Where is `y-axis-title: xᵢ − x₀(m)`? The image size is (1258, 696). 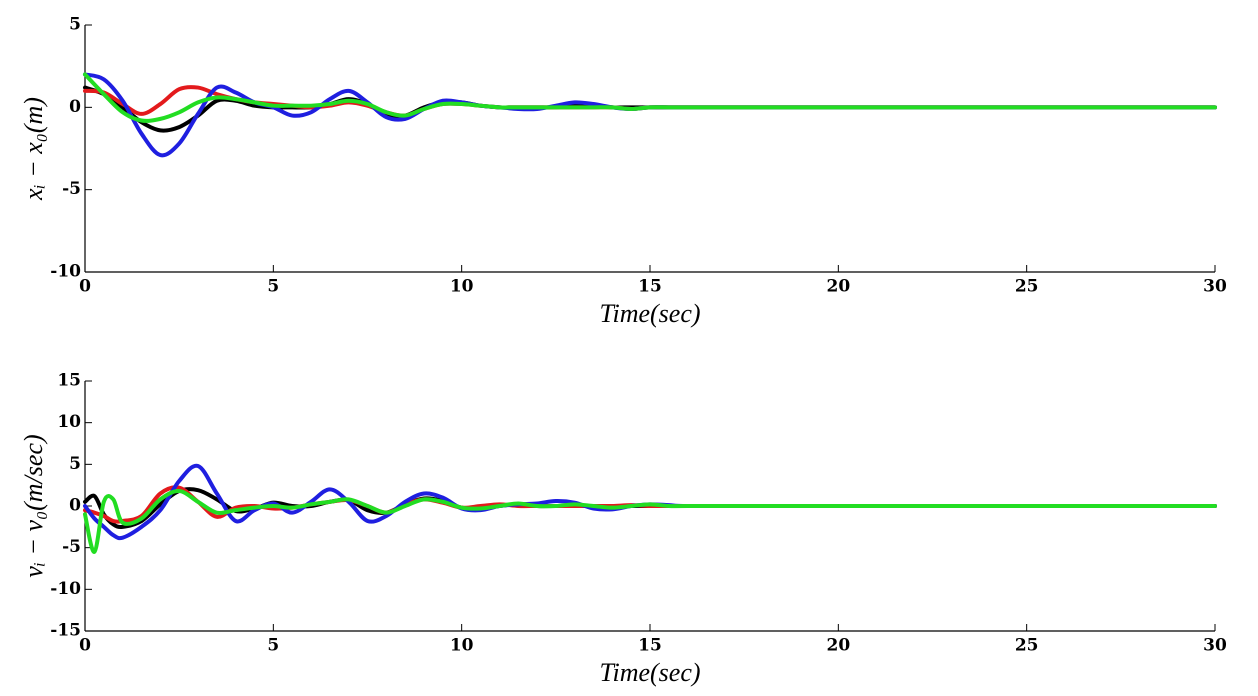
y-axis-title: xᵢ − x₀(m) is located at coordinates (33, 149).